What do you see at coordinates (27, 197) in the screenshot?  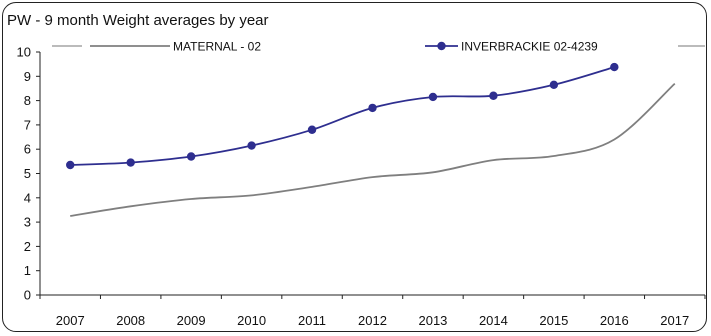 I see `y-tick-label: 4` at bounding box center [27, 197].